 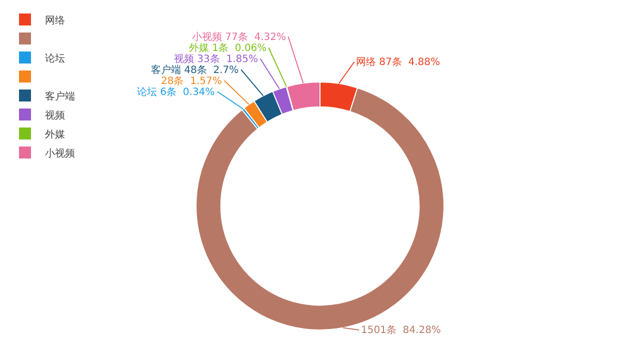 I want to click on legend-label: 小视频, so click(x=60, y=153).